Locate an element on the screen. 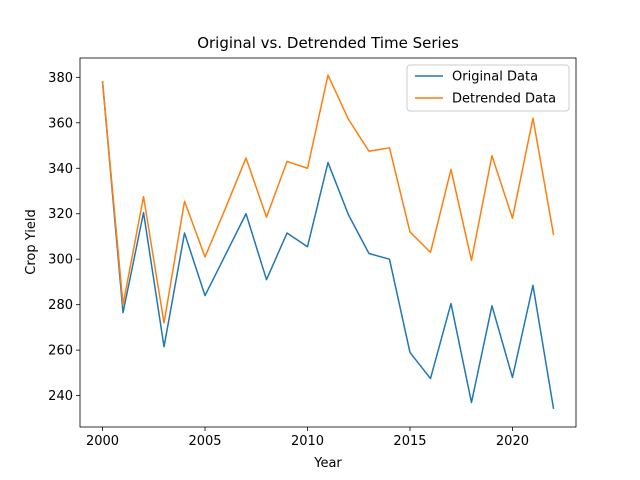  x-tick-label: 2005 is located at coordinates (204, 441).